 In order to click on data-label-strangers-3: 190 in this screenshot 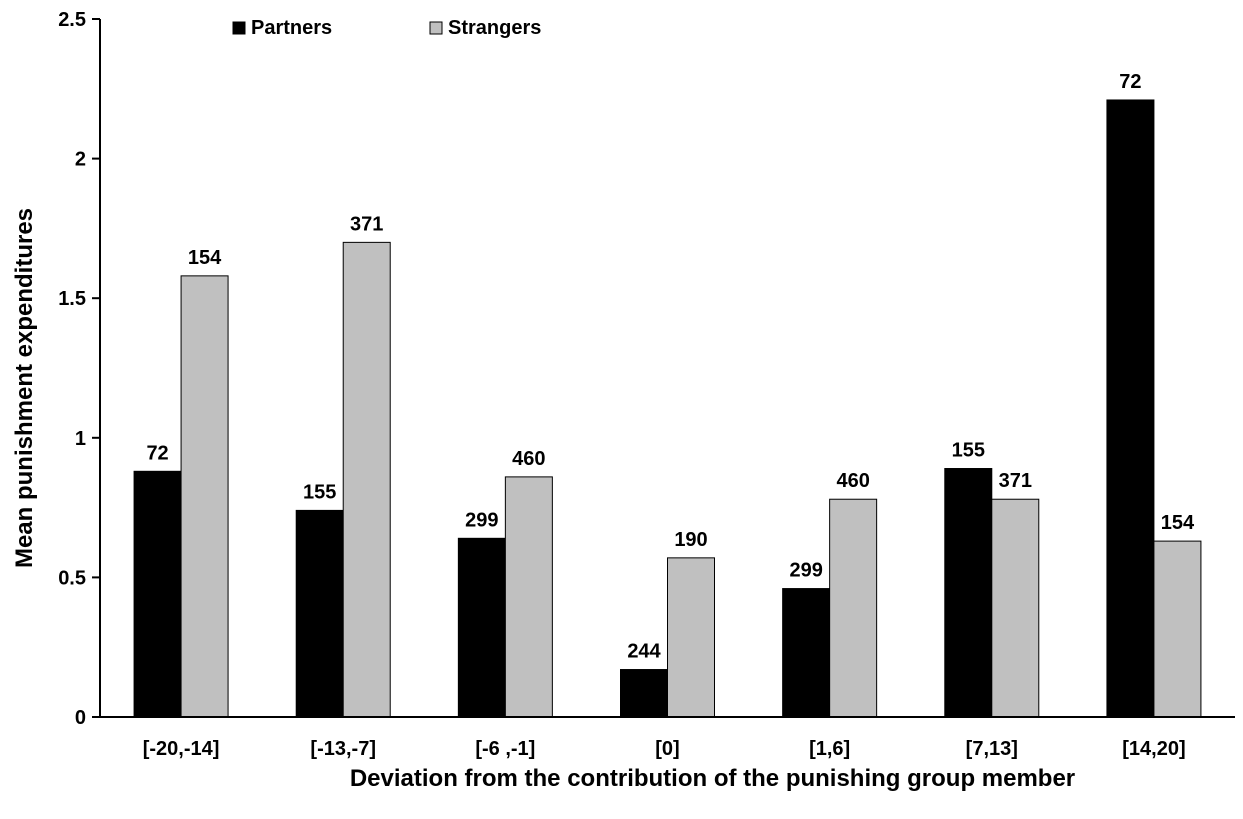, I will do `click(690, 540)`.